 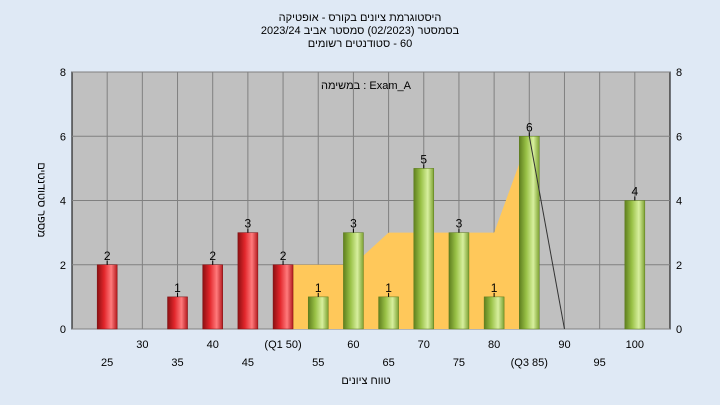 What do you see at coordinates (679, 330) in the screenshot?
I see `y-tick-right-0: 0` at bounding box center [679, 330].